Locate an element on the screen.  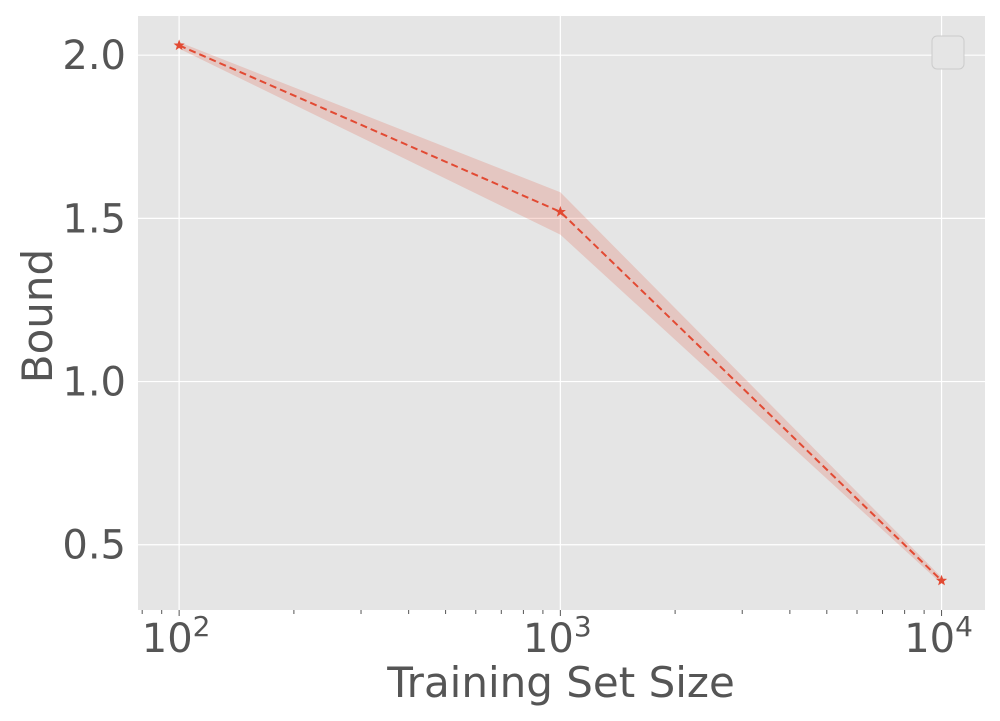
x-tick-label: 10³ is located at coordinates (557, 636).